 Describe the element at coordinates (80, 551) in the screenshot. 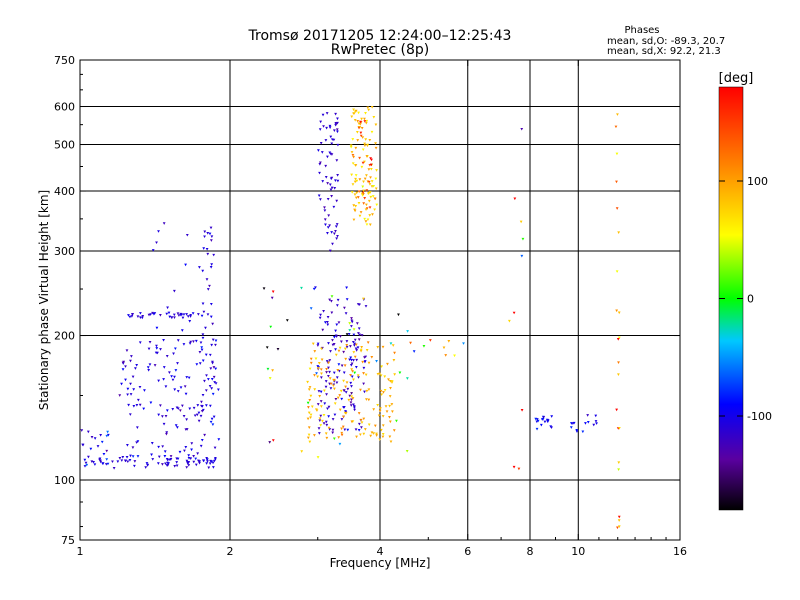

I see `x-tick-label: 1` at that location.